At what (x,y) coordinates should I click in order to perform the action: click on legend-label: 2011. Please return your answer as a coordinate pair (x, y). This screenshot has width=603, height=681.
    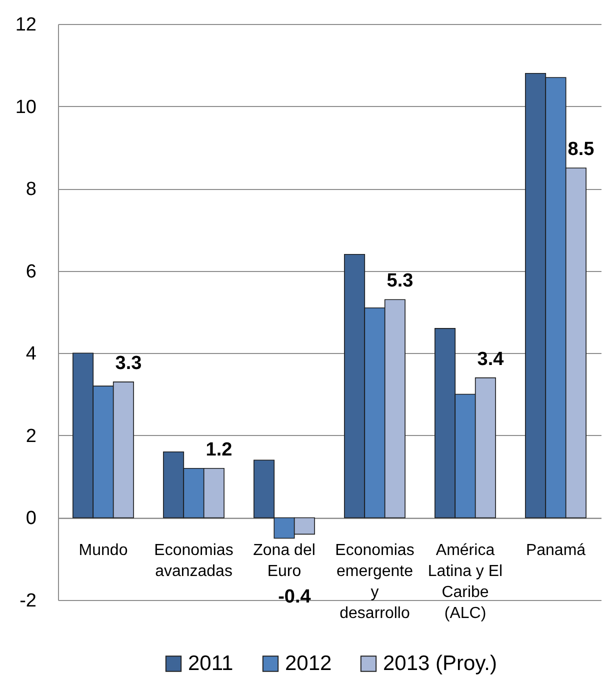
    Looking at the image, I should click on (211, 663).